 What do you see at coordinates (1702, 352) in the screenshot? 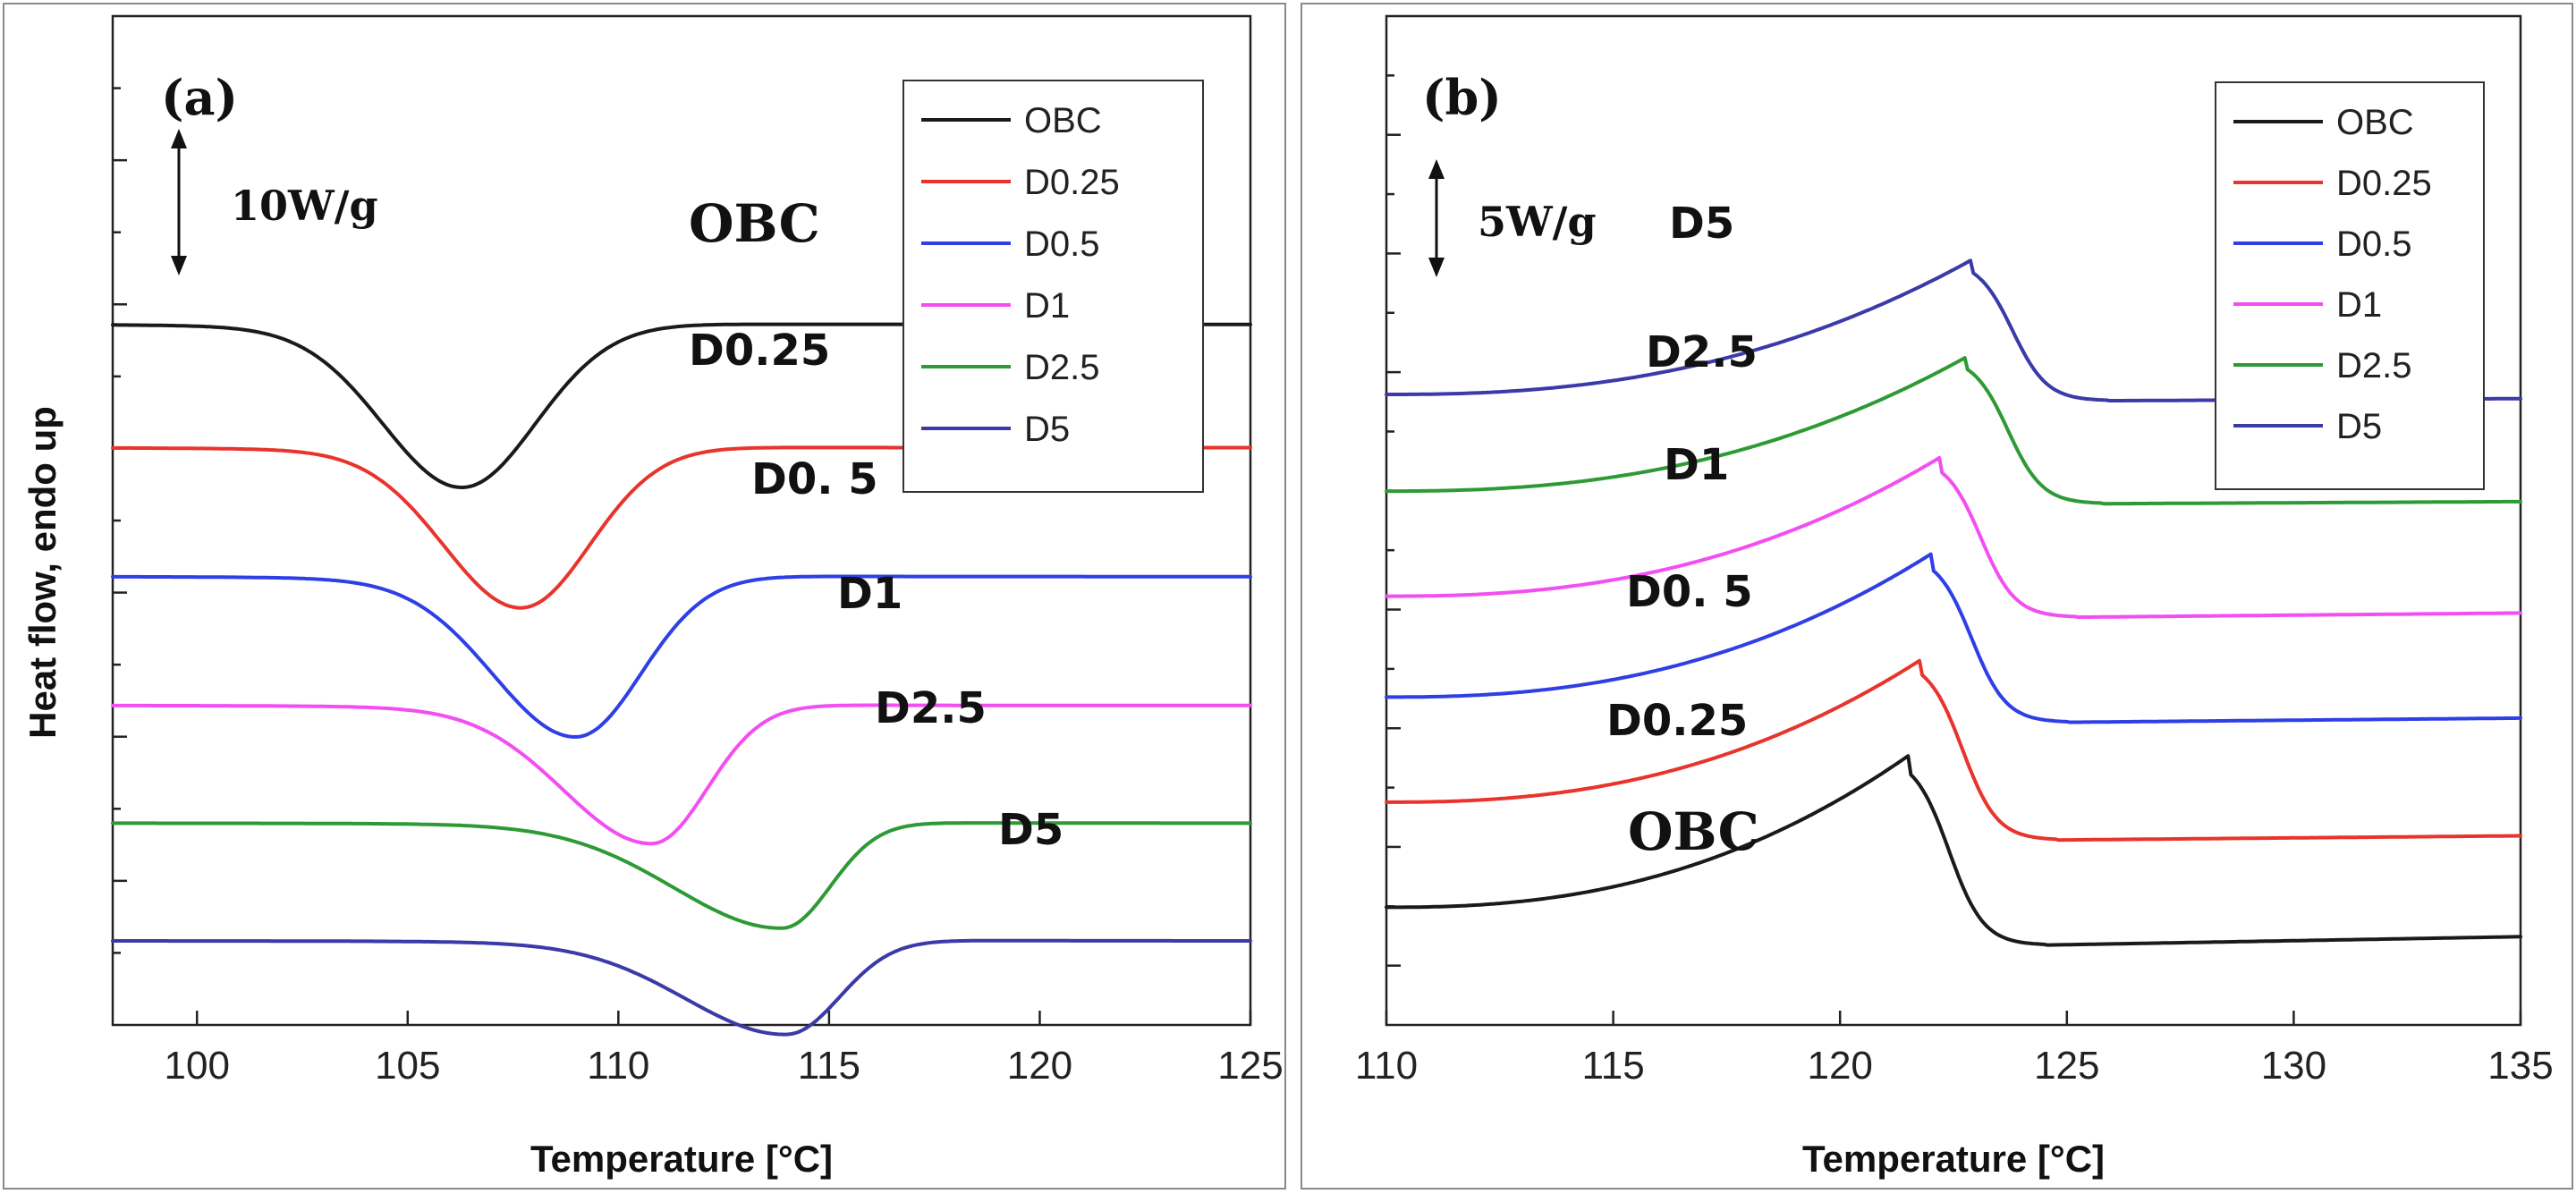
I see `panel-b-curve-label-d25: D2.5` at bounding box center [1702, 352].